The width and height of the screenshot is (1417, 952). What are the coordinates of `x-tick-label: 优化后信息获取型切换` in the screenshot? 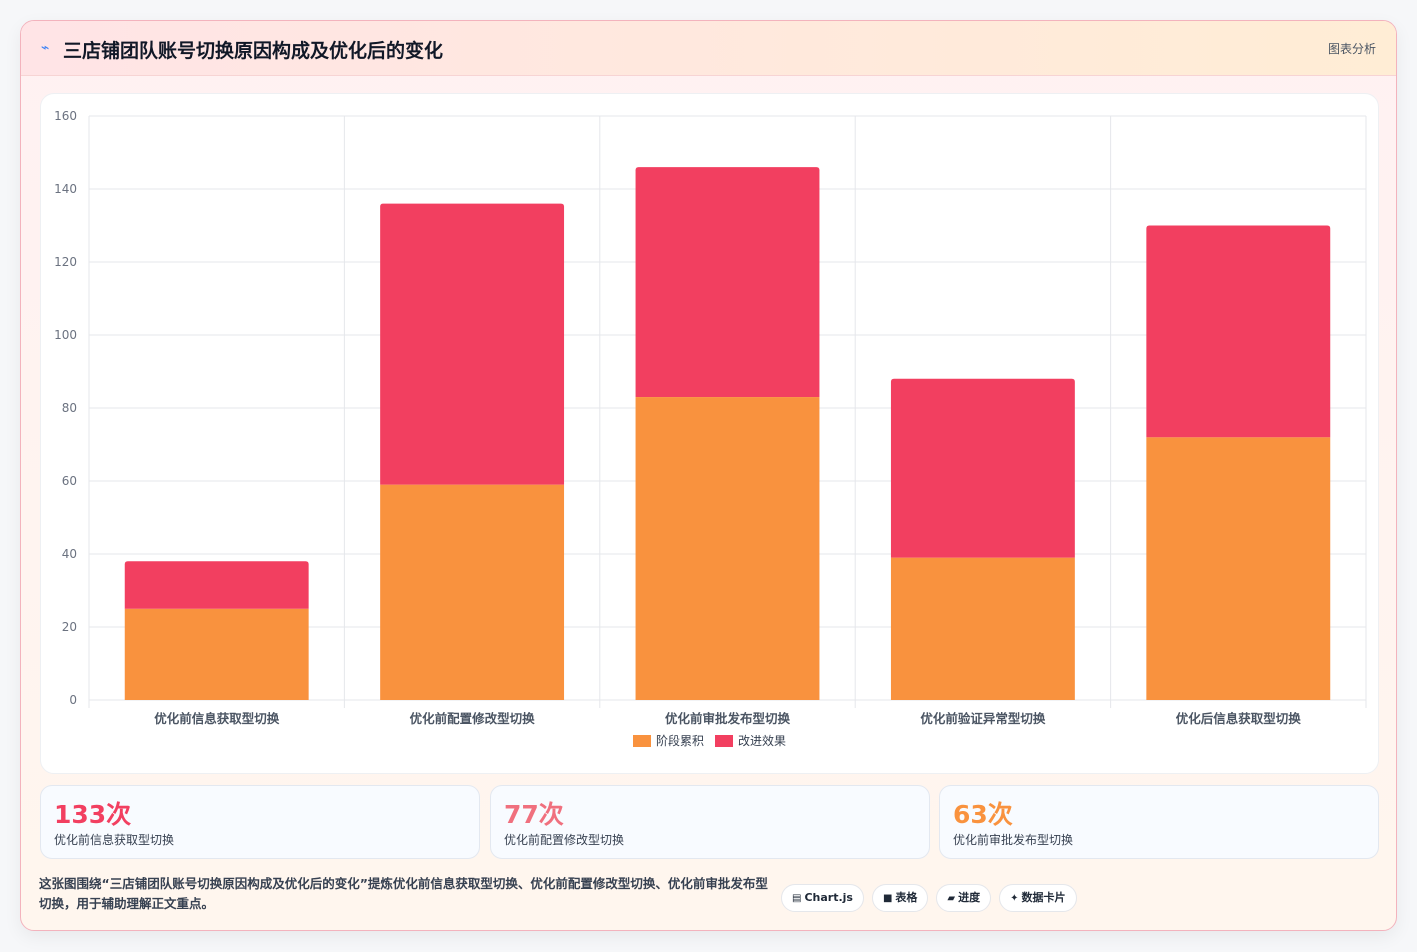 It's located at (1239, 718).